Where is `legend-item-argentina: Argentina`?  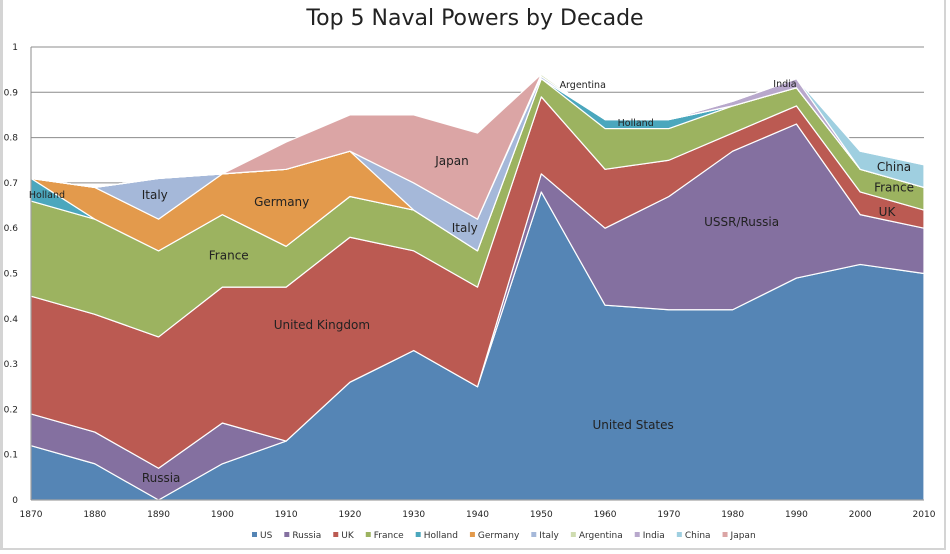
legend-item-argentina: Argentina is located at coordinates (596, 536).